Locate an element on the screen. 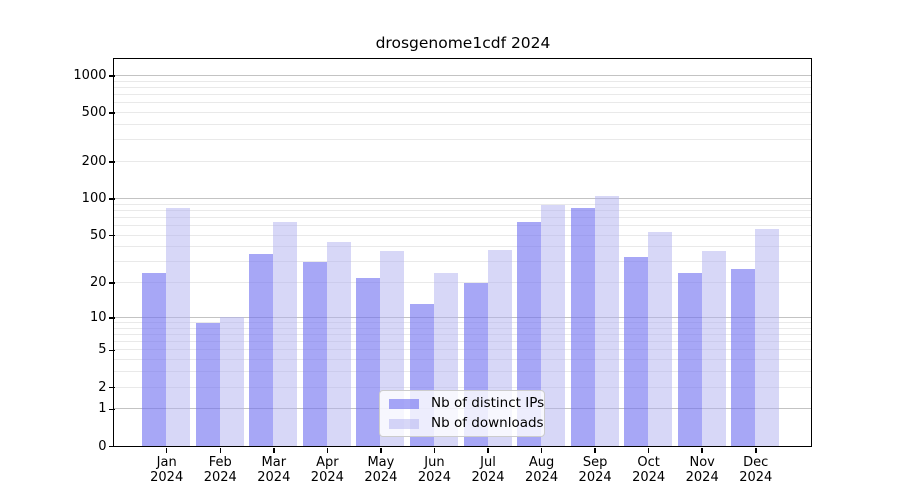  bar-distinct-ips-nov is located at coordinates (689, 359).